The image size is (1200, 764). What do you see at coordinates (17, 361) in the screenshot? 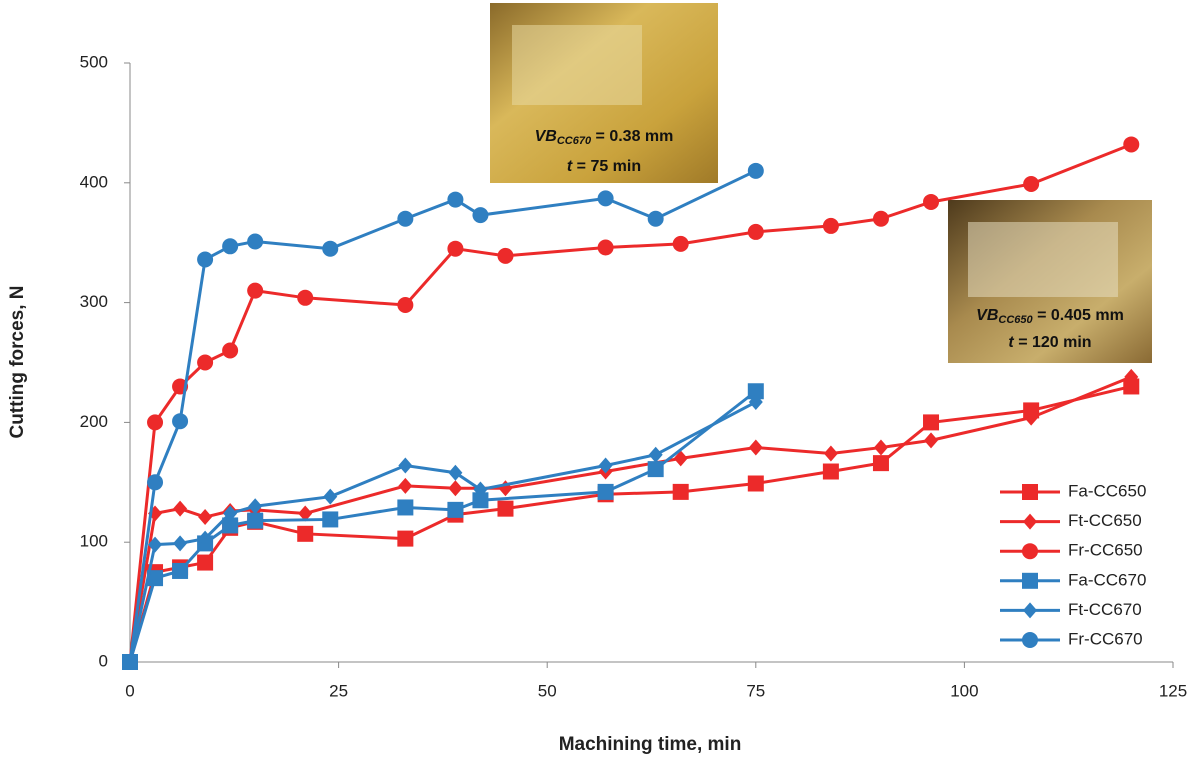
I see `y-axis-title: Cutting forces, N` at bounding box center [17, 361].